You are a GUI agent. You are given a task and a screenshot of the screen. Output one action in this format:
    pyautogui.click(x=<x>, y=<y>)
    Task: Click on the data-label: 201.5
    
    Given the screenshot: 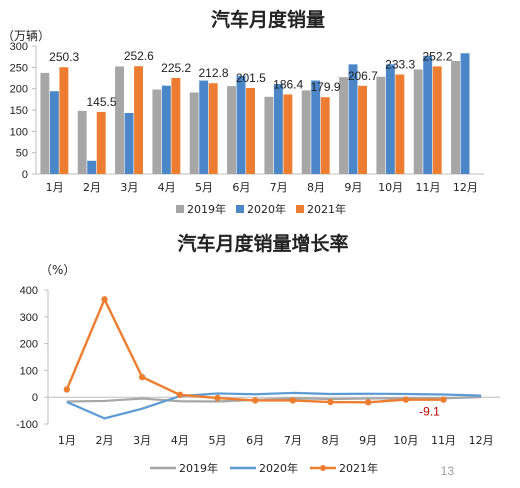 What is the action you would take?
    pyautogui.click(x=251, y=78)
    